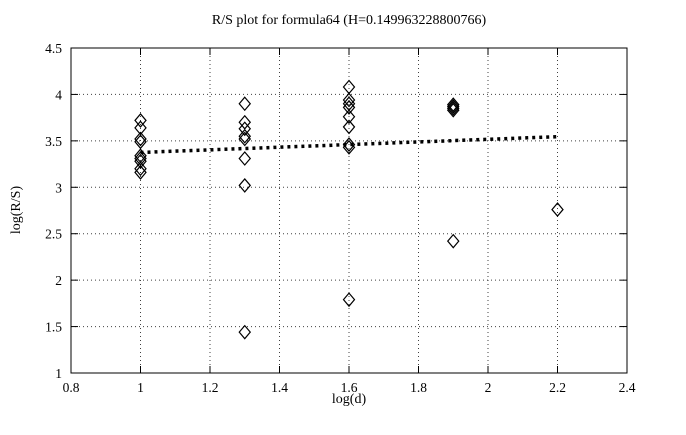 Image resolution: width=686 pixels, height=435 pixels. I want to click on y-tick-label: 4.5, so click(53, 48).